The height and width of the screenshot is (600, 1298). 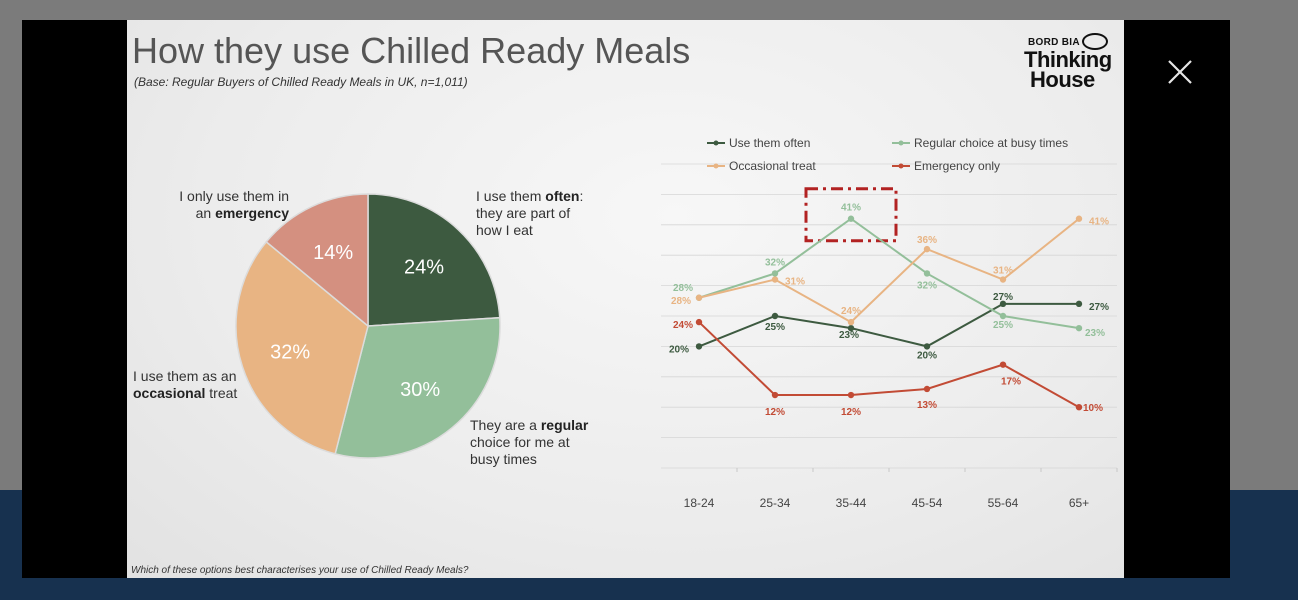 I want to click on data-label-treat: 41%, so click(x=1099, y=222).